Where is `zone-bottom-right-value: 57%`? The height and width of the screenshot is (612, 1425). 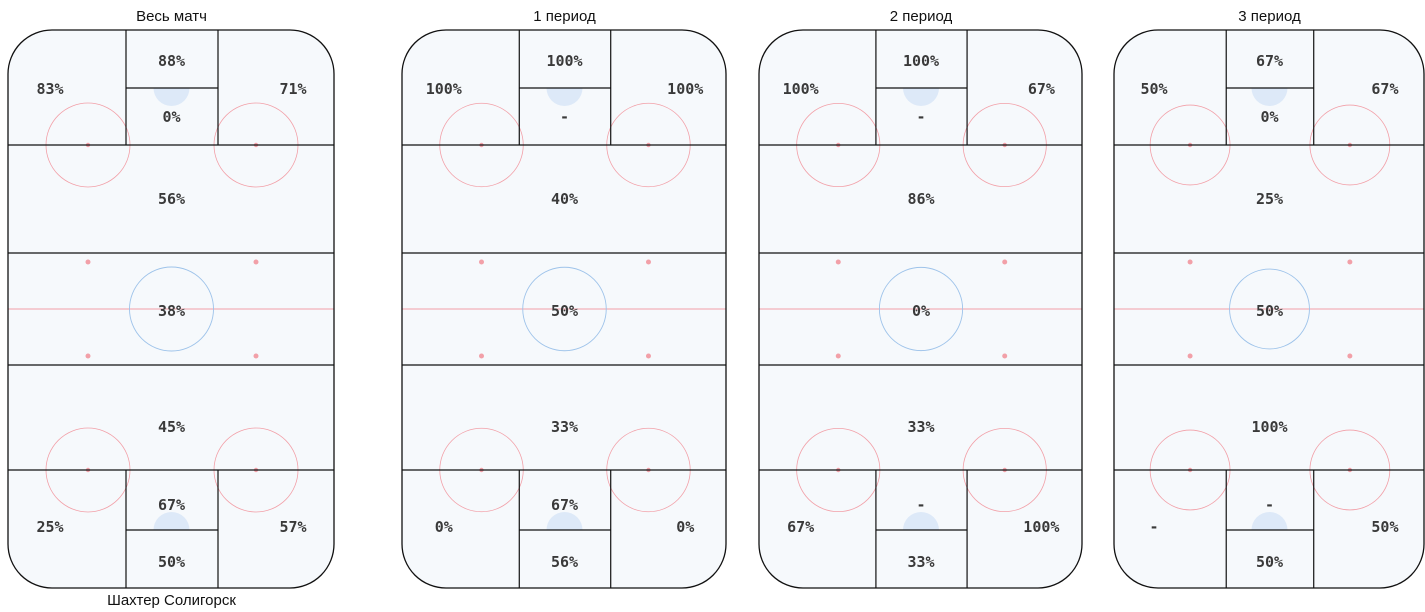 zone-bottom-right-value: 57% is located at coordinates (292, 527).